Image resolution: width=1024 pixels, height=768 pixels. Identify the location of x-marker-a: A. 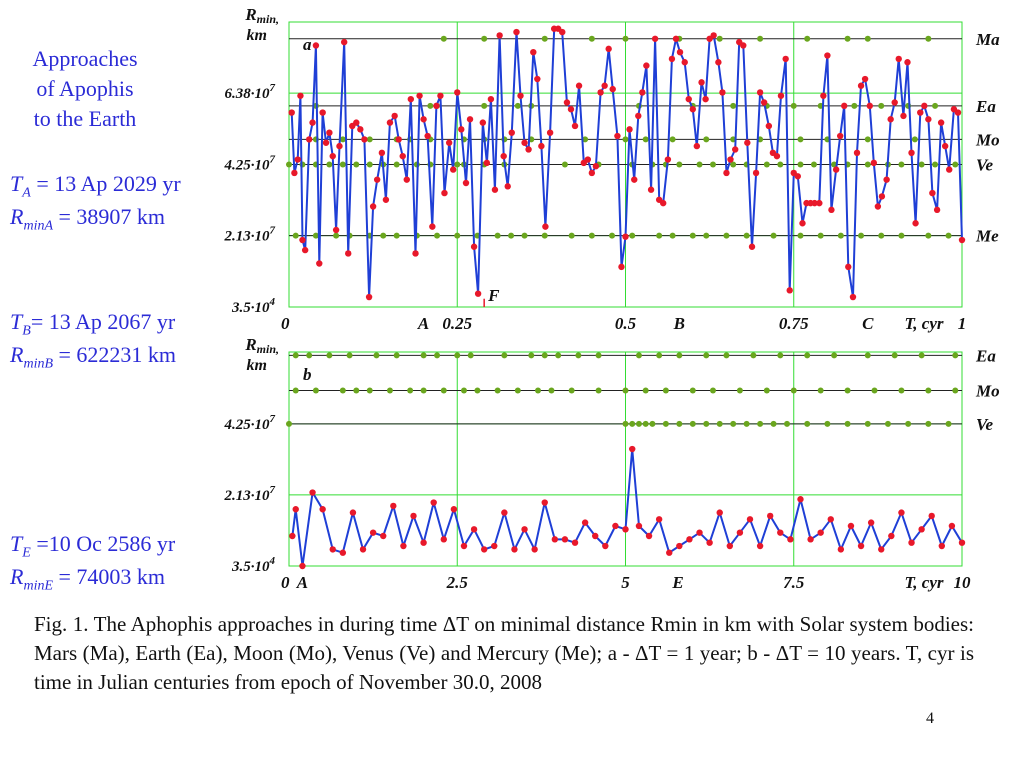
(423, 323).